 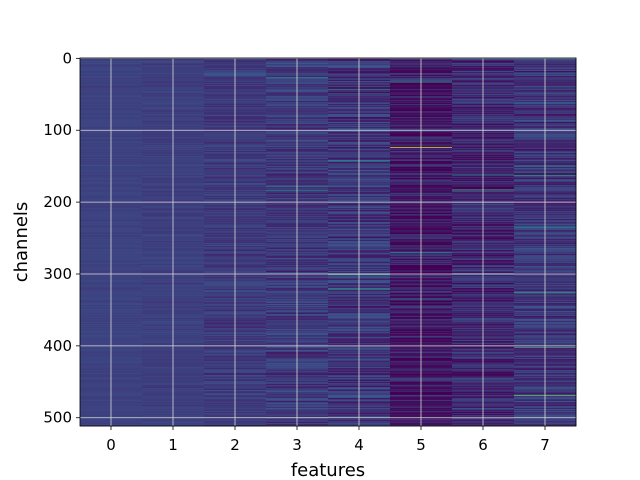 I want to click on x-tick-label: 5, so click(x=421, y=445).